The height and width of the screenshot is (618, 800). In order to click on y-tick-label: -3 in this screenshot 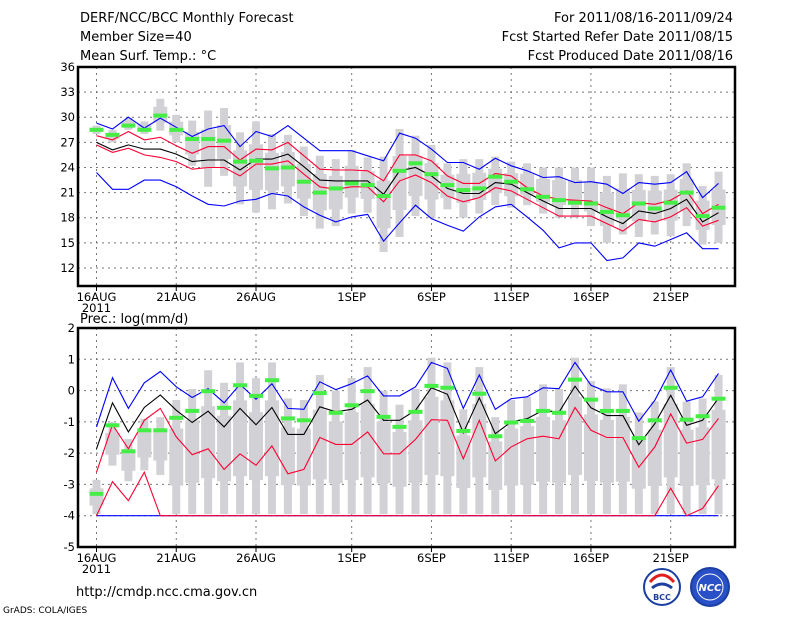, I will do `click(69, 484)`.